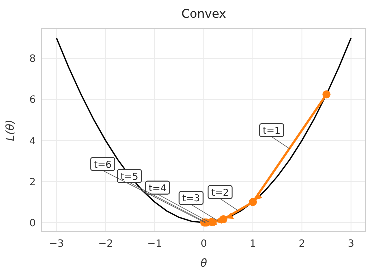  What do you see at coordinates (33, 60) in the screenshot?
I see `y-tick-label: 8` at bounding box center [33, 60].